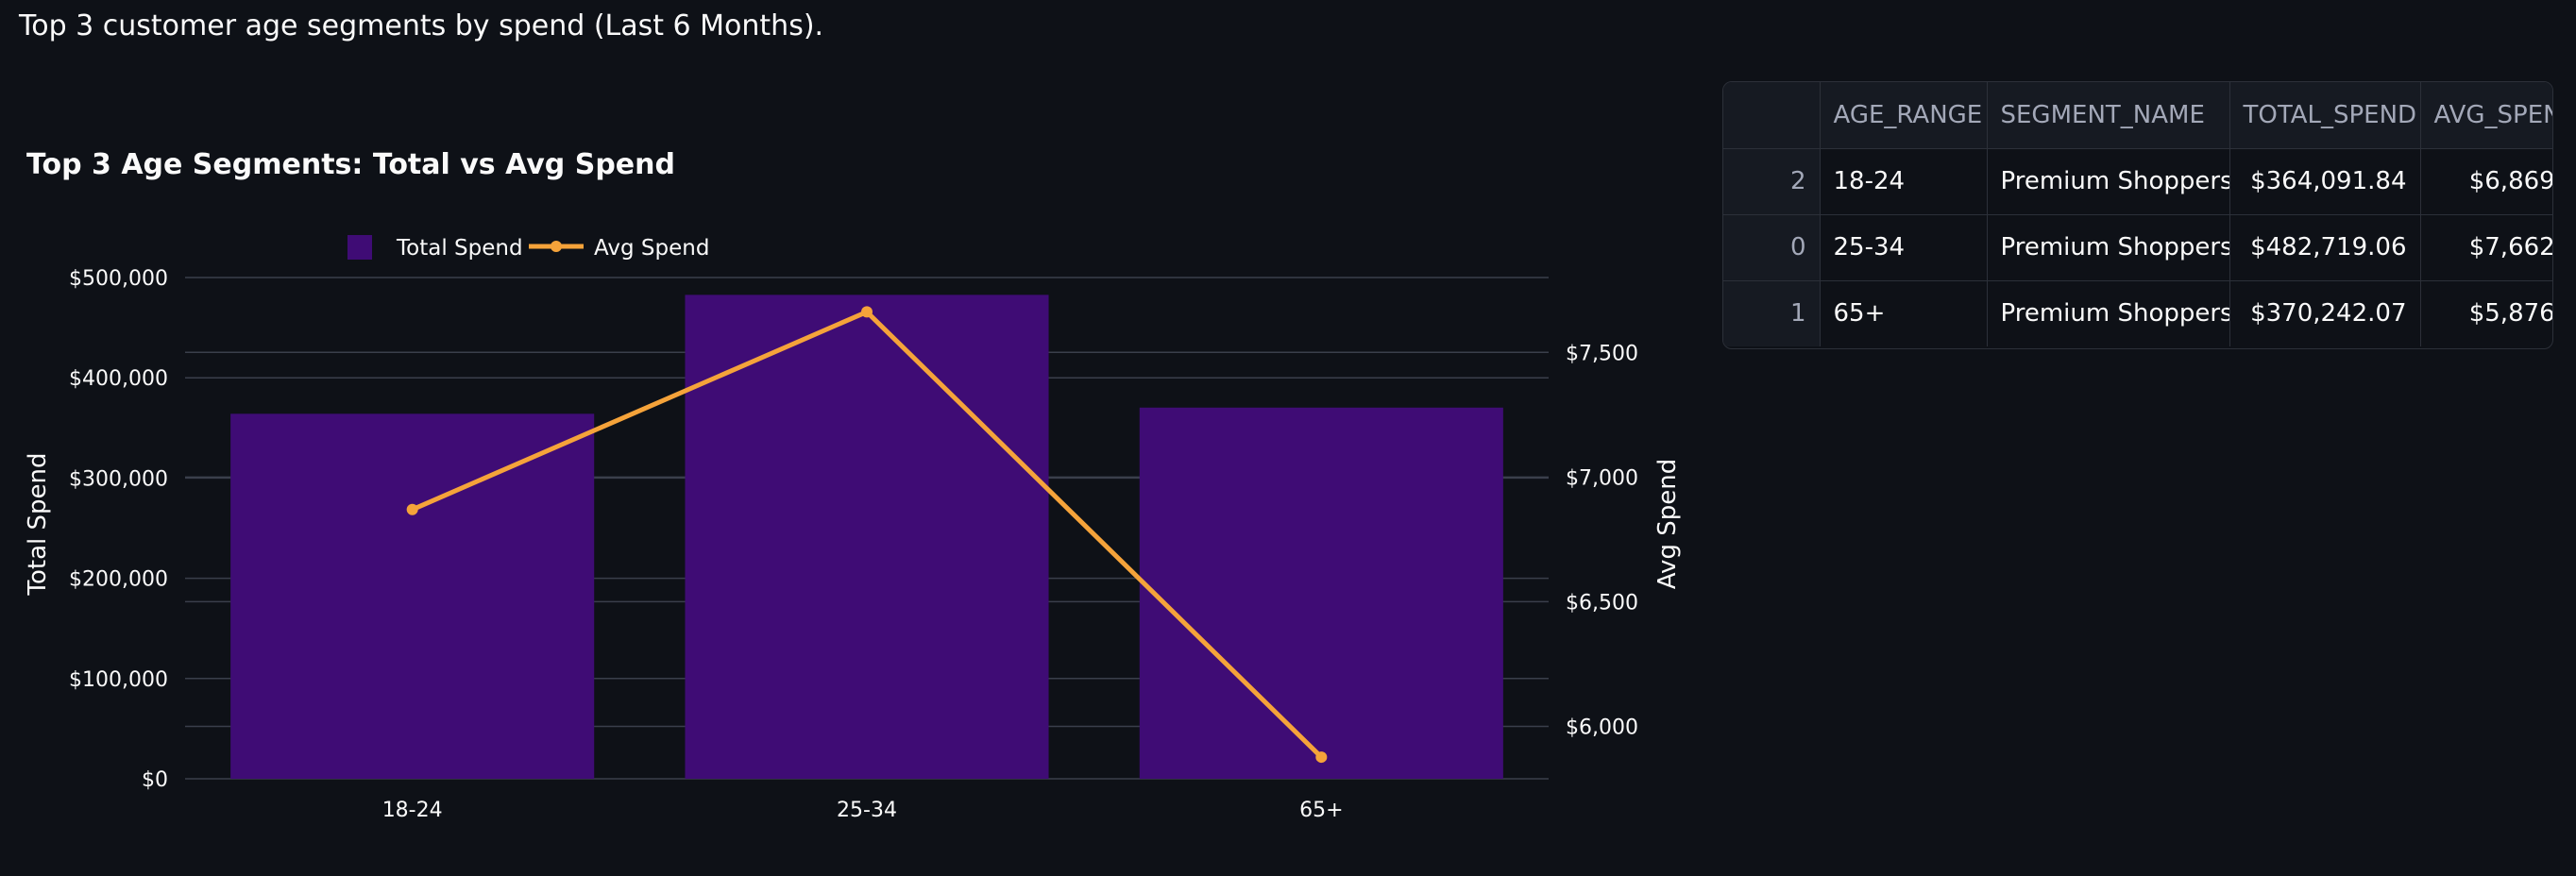 This screenshot has height=876, width=2576. What do you see at coordinates (412, 810) in the screenshot?
I see `x-tick-label: 18-24` at bounding box center [412, 810].